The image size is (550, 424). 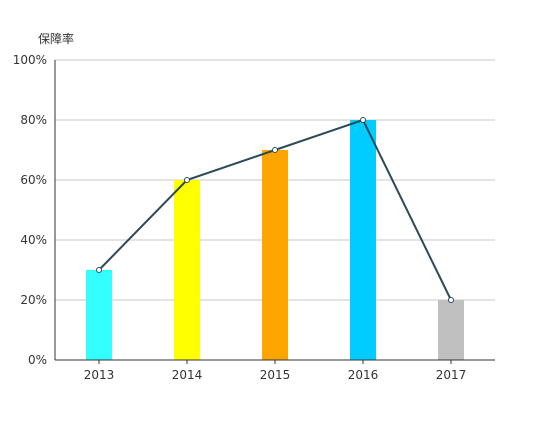 I want to click on x-tick-label-2017: 2017, so click(x=451, y=375).